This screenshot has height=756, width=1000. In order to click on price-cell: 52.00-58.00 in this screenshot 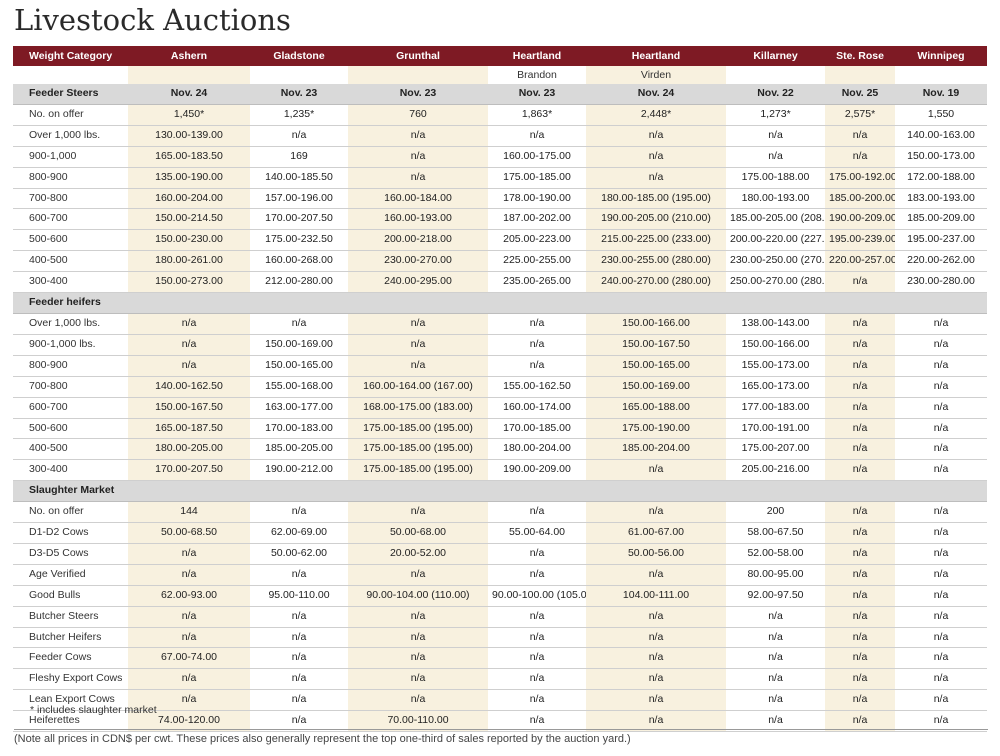, I will do `click(775, 554)`.